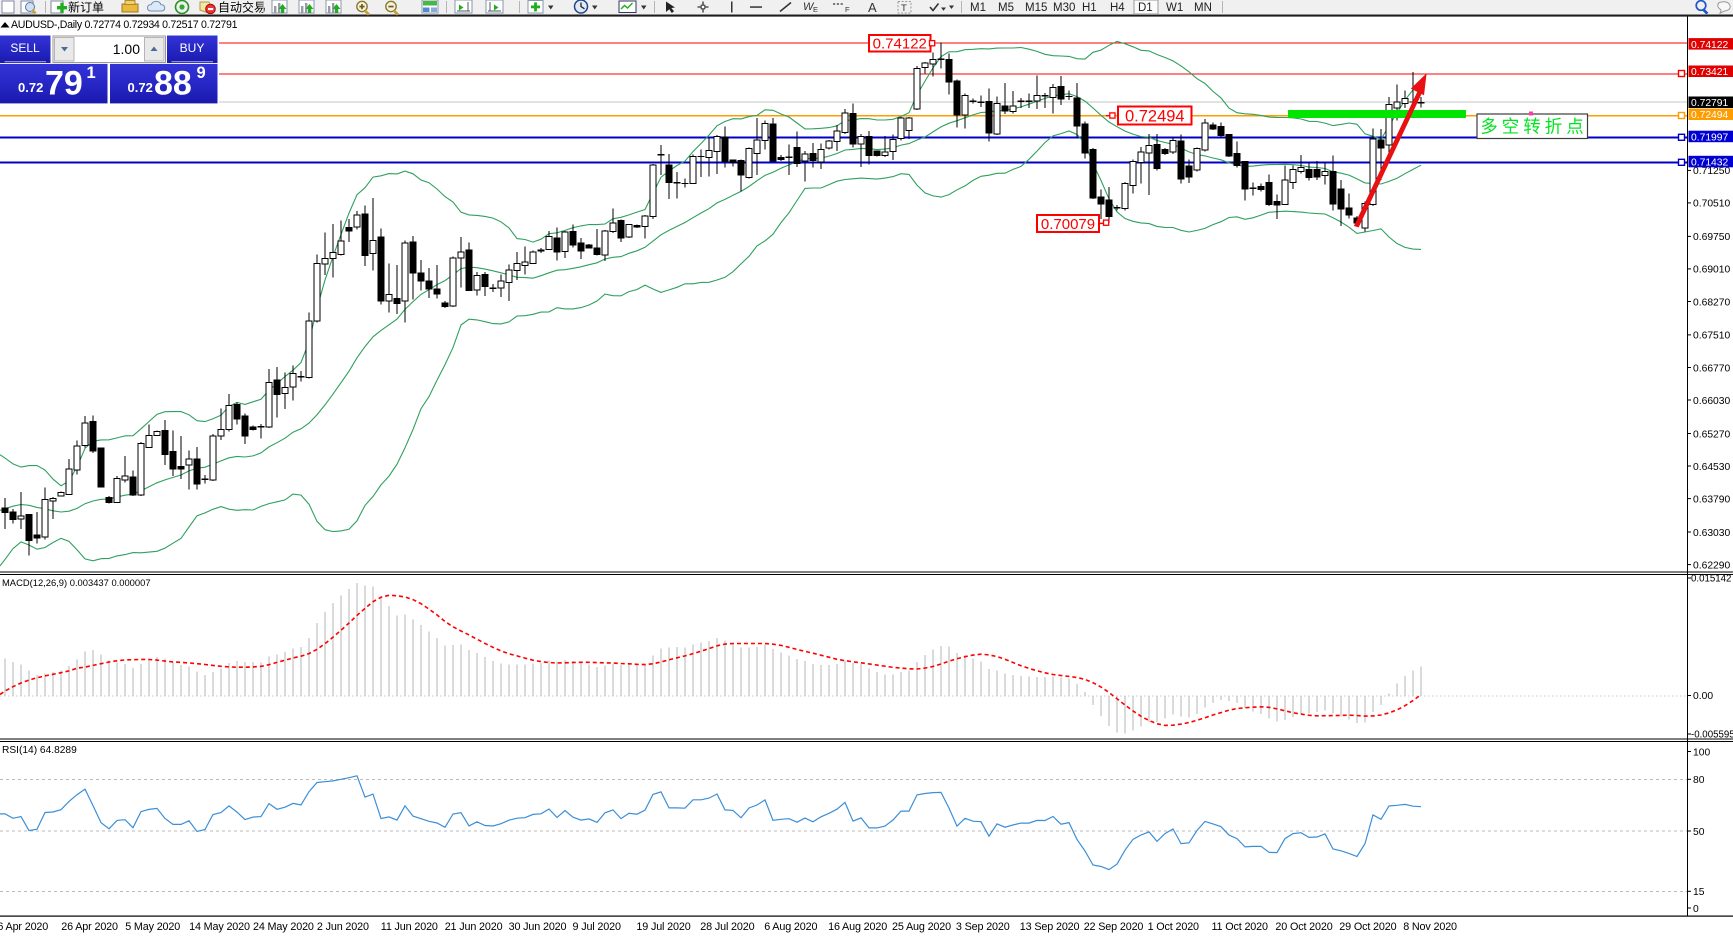  Describe the element at coordinates (1711, 499) in the screenshot. I see `svg-text: 0.63790` at that location.